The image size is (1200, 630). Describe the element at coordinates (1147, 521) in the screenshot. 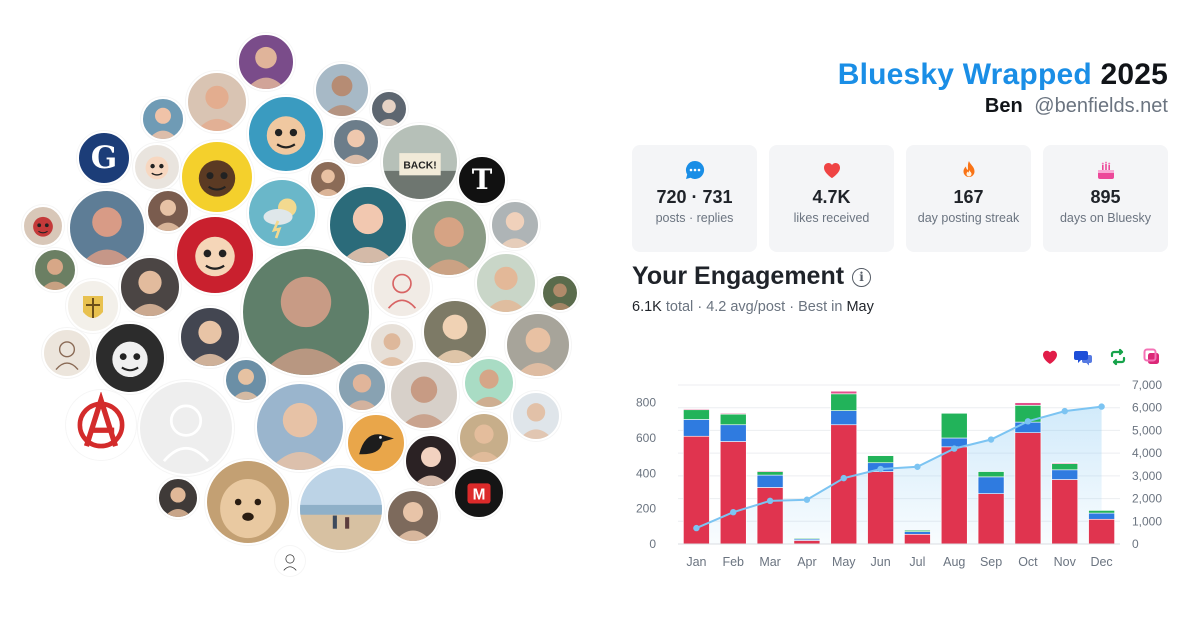

I see `y-right-tick-label: 1,000` at that location.